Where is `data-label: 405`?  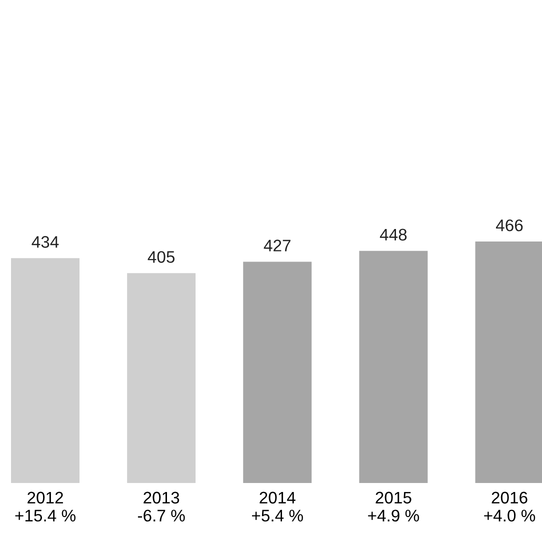
data-label: 405 is located at coordinates (161, 257).